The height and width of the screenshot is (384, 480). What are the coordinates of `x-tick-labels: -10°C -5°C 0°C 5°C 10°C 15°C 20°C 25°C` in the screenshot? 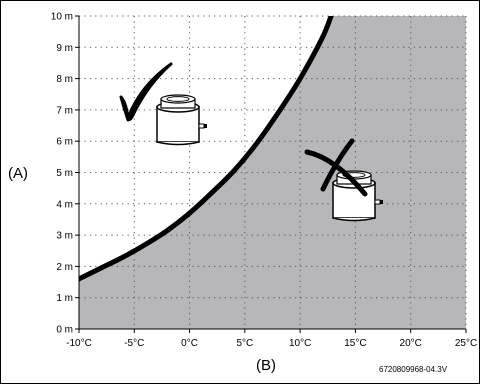 It's located at (271, 339).